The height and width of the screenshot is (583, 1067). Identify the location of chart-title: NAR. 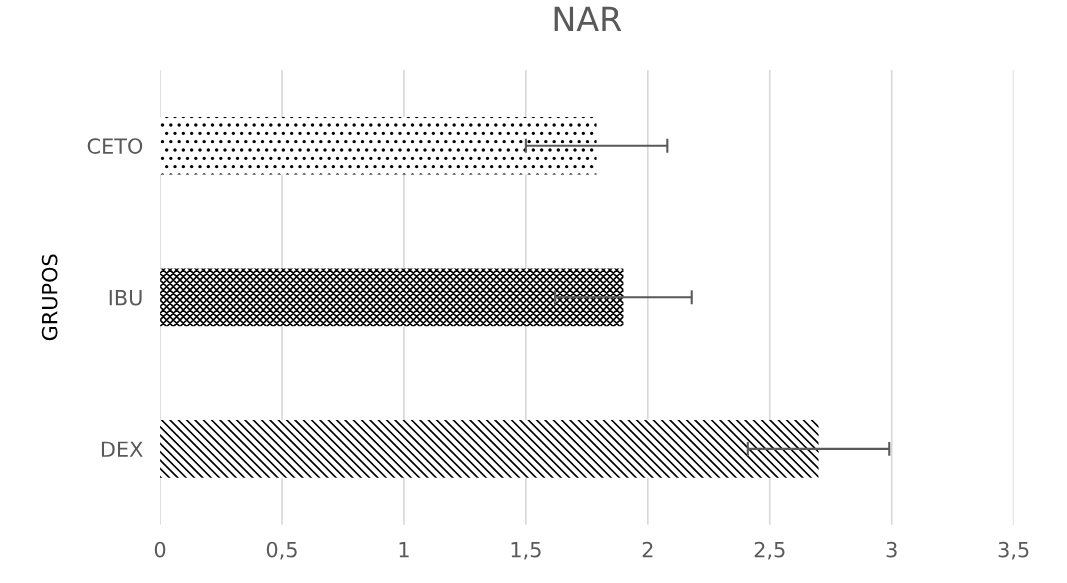
(588, 19).